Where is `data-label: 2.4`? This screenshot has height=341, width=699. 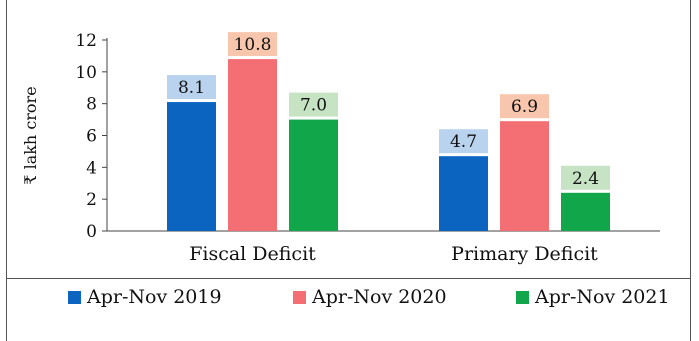 data-label: 2.4 is located at coordinates (585, 179).